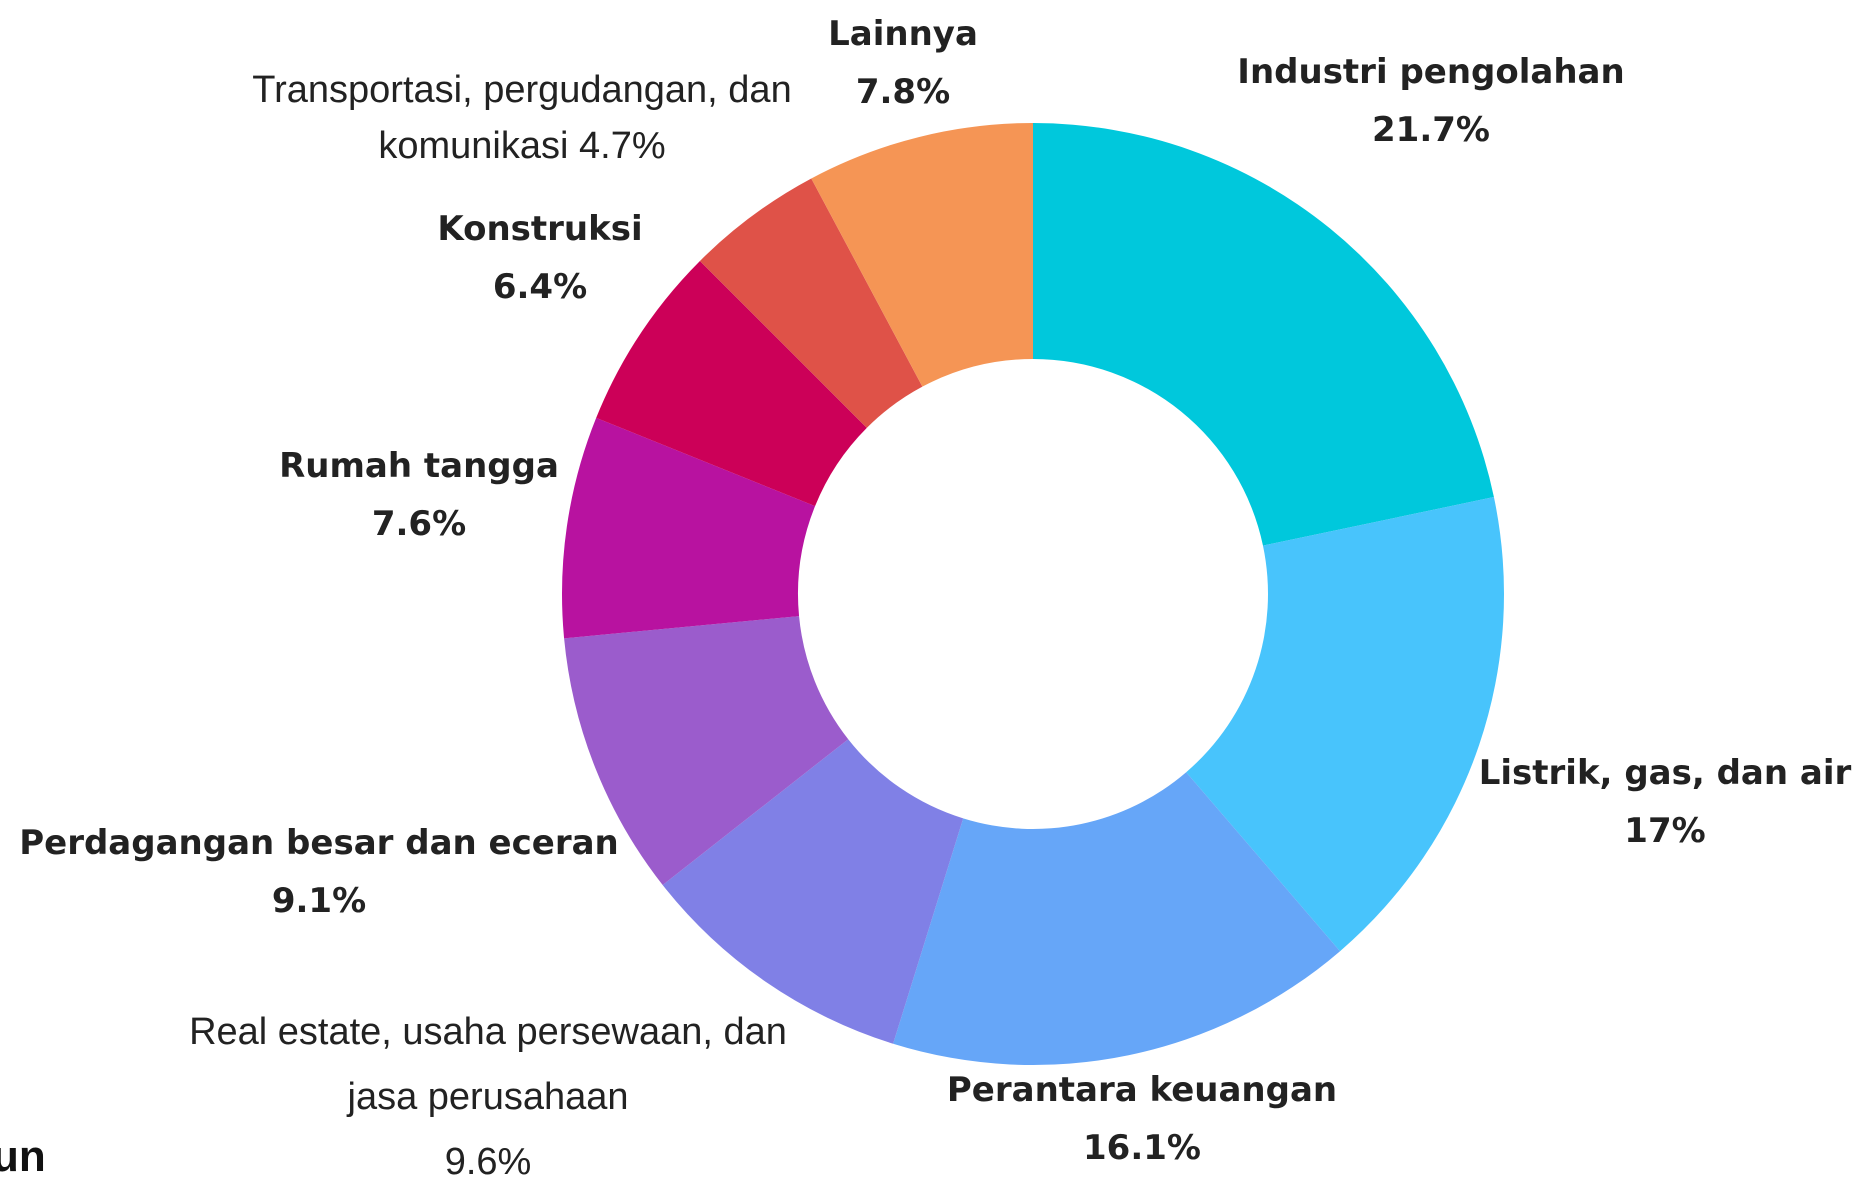  Describe the element at coordinates (419, 524) in the screenshot. I see `value-label: 7.6%` at that location.